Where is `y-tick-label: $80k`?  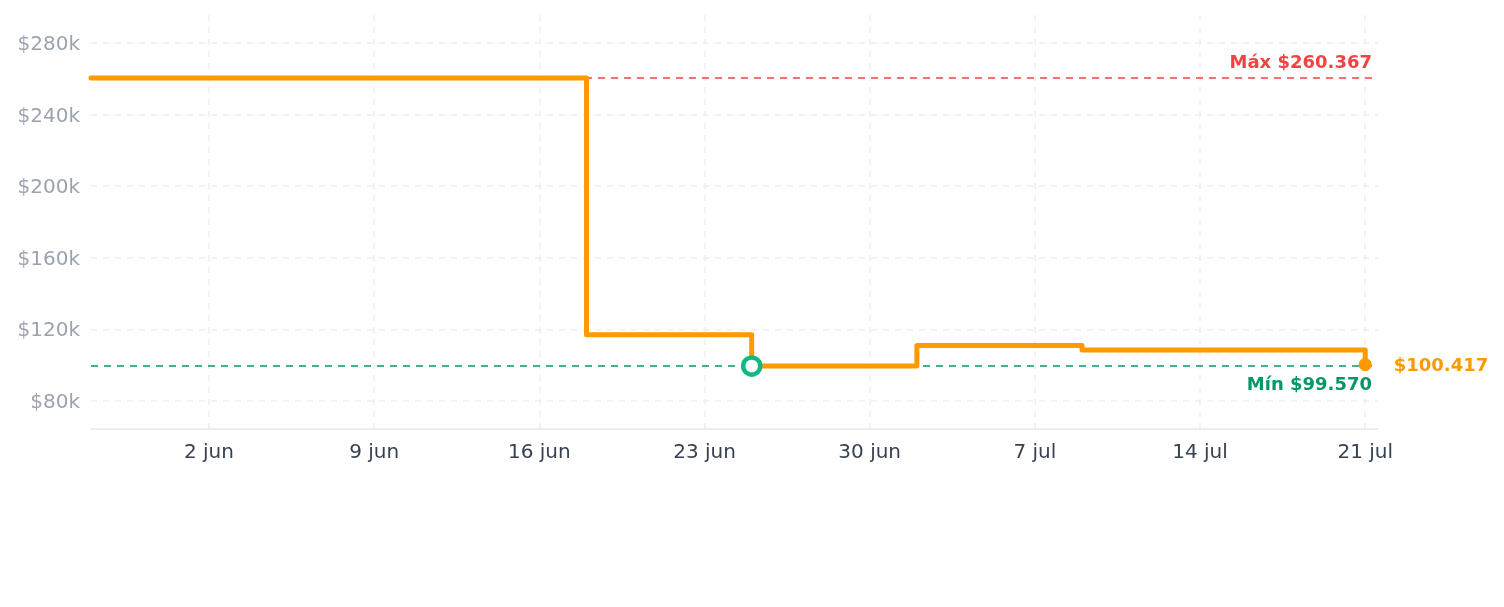 y-tick-label: $80k is located at coordinates (55, 401).